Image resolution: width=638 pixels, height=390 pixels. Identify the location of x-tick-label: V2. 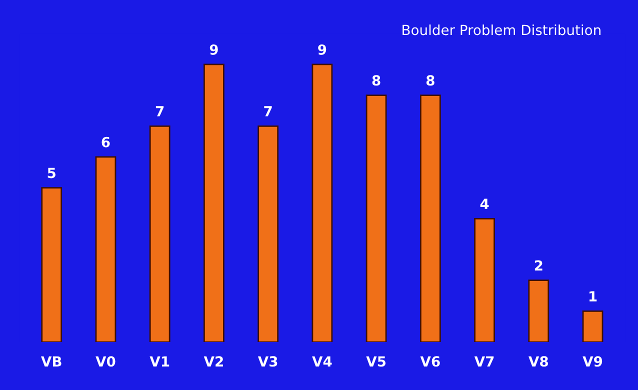
(213, 361).